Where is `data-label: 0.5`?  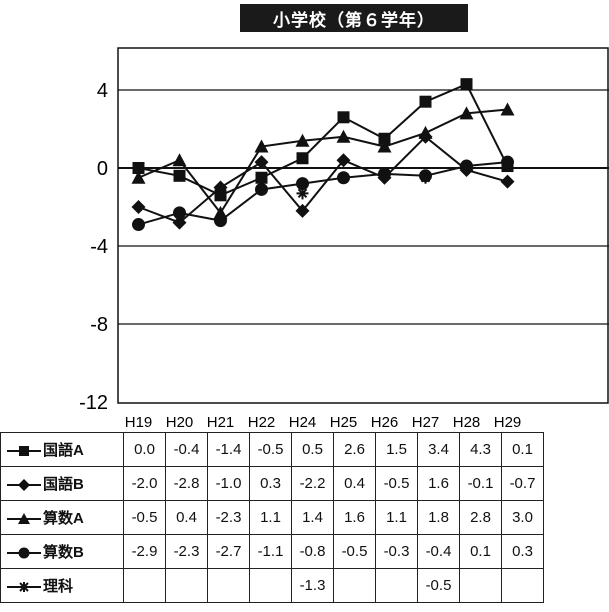
data-label: 0.5 is located at coordinates (312, 449).